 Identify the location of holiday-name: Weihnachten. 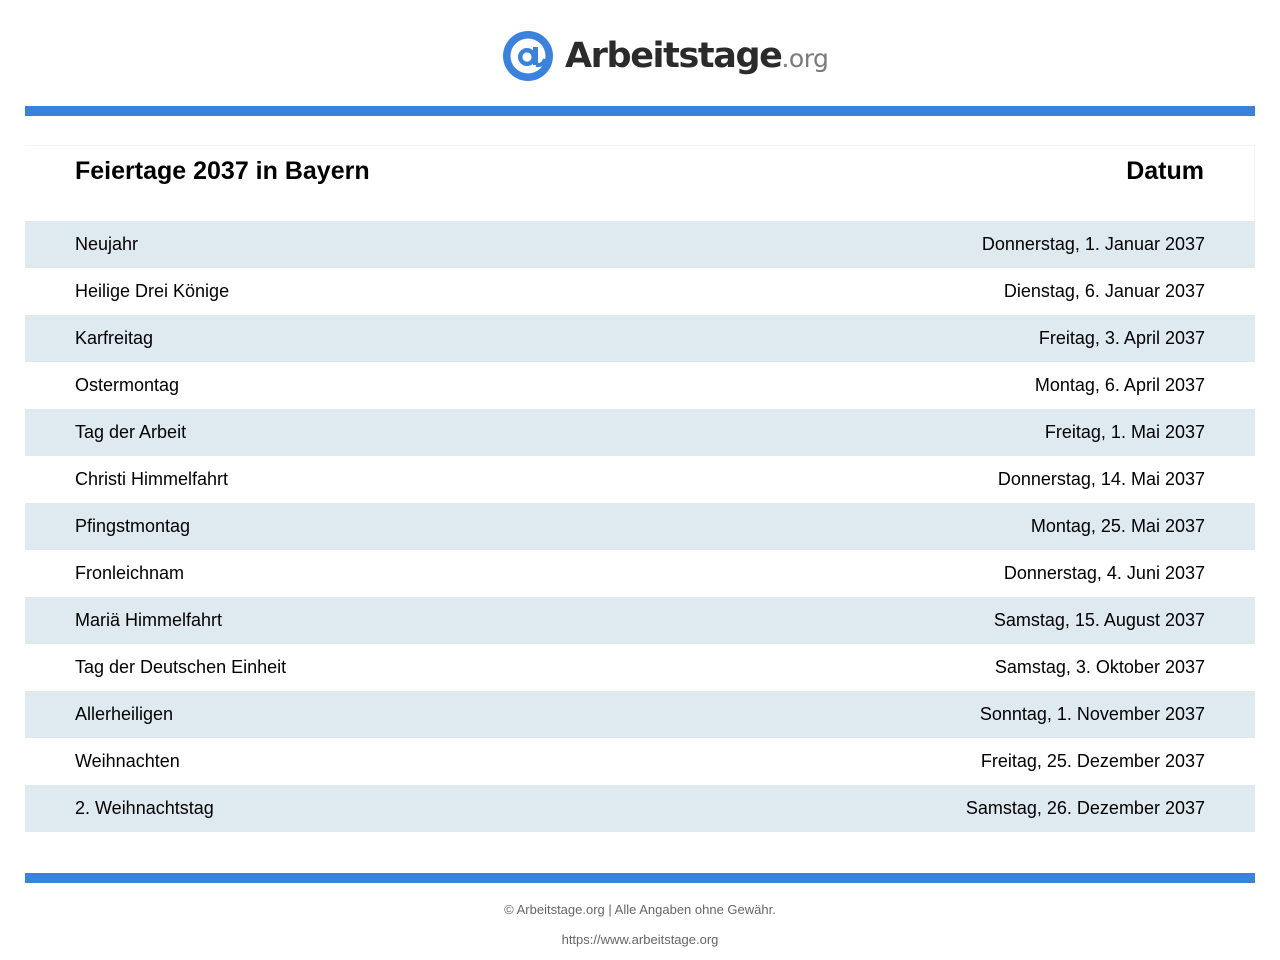
(127, 761).